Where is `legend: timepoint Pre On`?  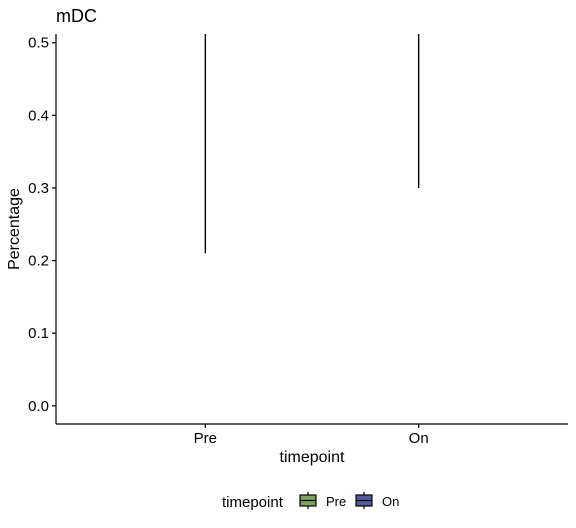
legend: timepoint Pre On is located at coordinates (310, 501).